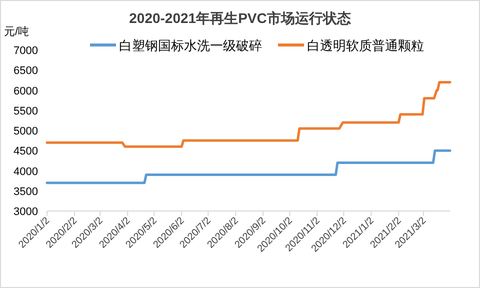 This screenshot has width=480, height=288. I want to click on y-tick-label: 7000, so click(26, 51).